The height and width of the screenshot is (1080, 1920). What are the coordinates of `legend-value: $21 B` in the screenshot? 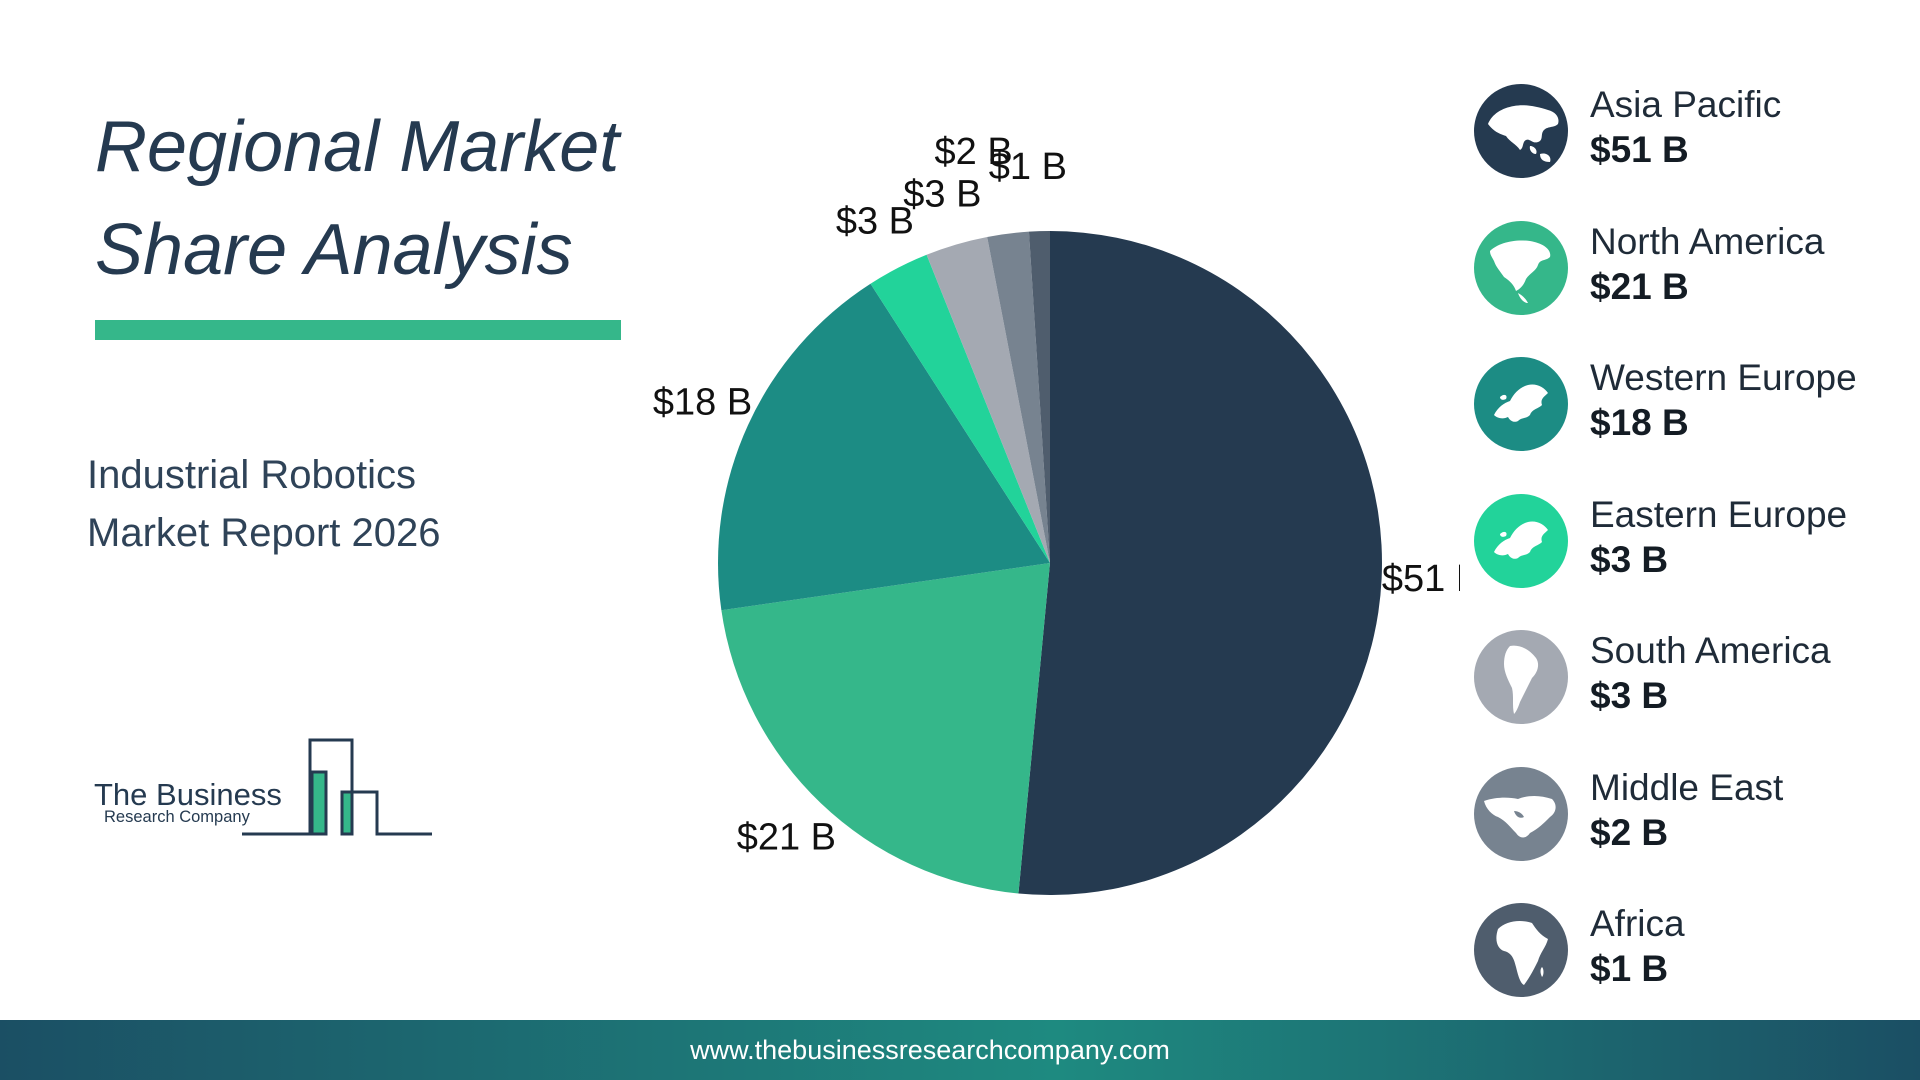 It's located at (1639, 286).